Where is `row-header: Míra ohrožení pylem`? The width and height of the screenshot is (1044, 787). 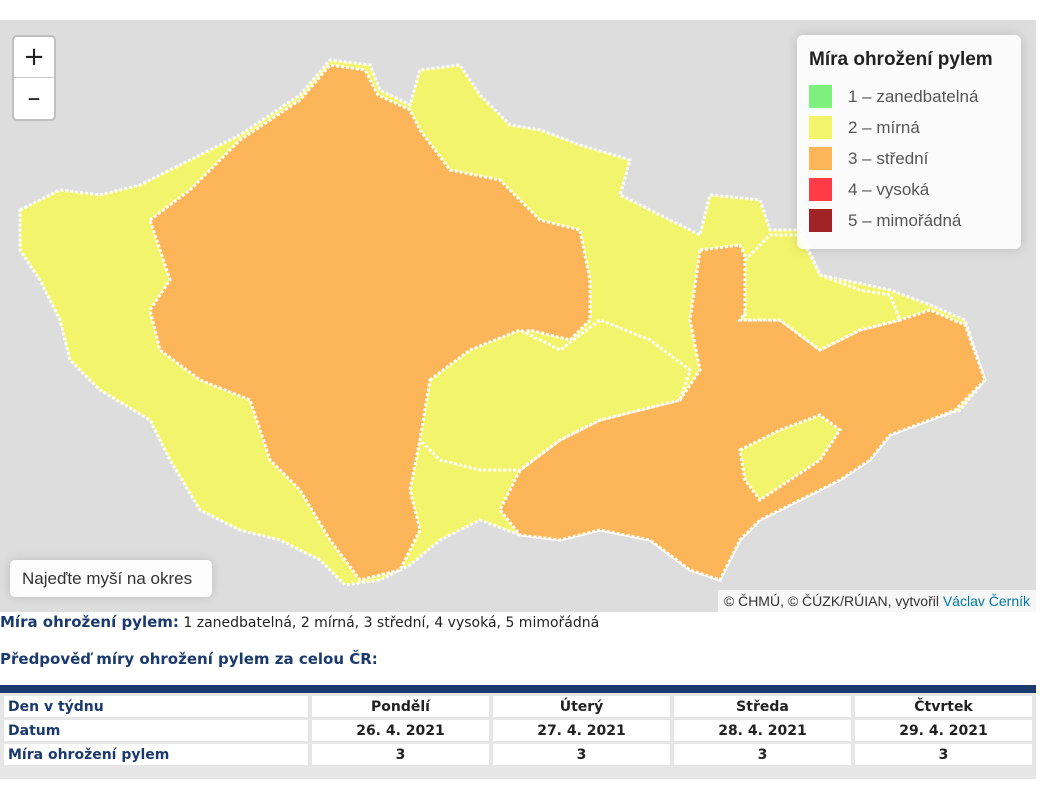
row-header: Míra ohrožení pylem is located at coordinates (156, 754).